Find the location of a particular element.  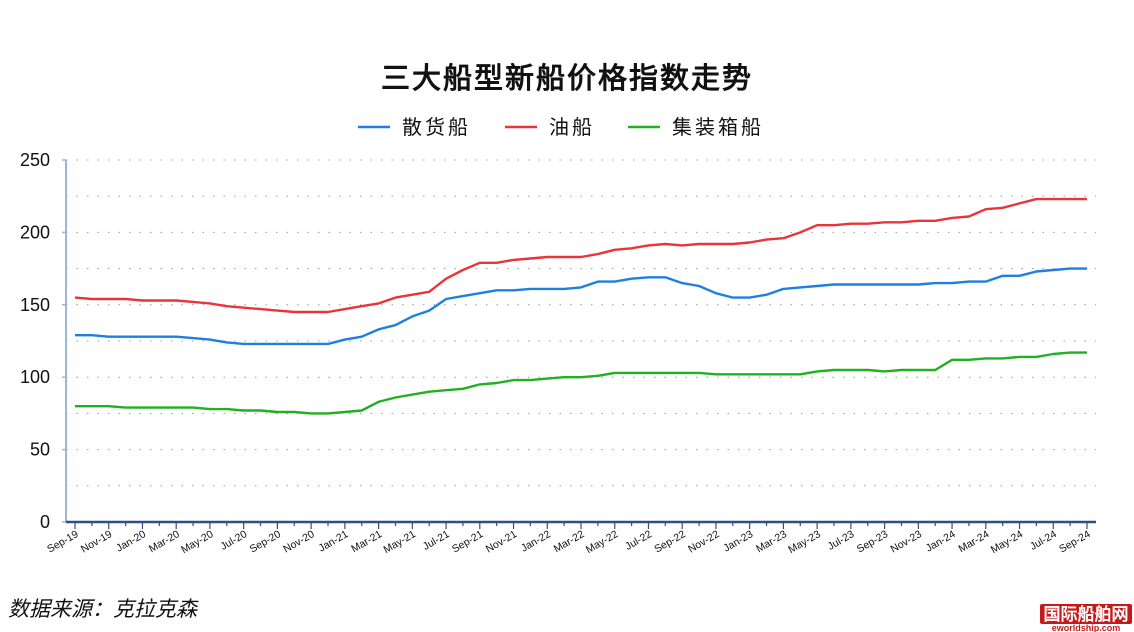

x-tick-label: Jan-20 is located at coordinates (131, 541).